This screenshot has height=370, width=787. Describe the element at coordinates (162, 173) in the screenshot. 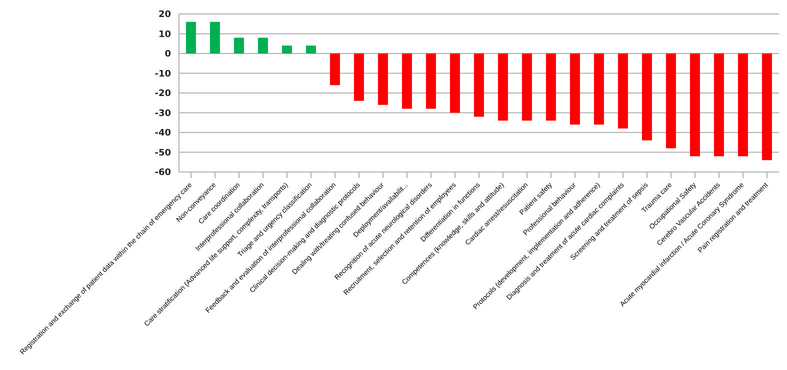

I see `y-tick-label: -60` at that location.